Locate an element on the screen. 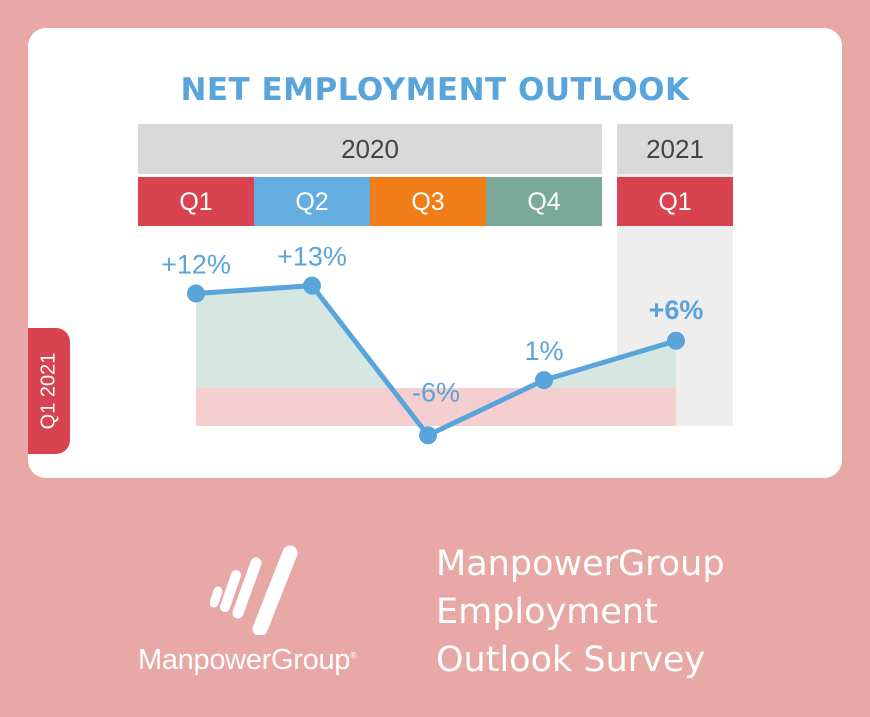 The height and width of the screenshot is (717, 870). survey-line-3: Outlook Survey is located at coordinates (571, 660).